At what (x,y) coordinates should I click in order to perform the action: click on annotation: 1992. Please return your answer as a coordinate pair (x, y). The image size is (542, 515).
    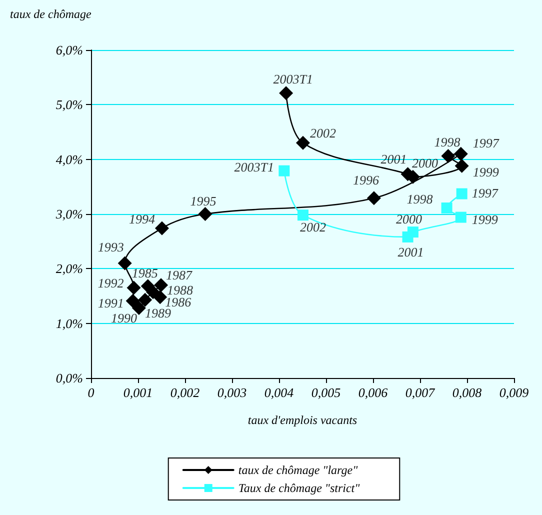
    Looking at the image, I should click on (111, 282).